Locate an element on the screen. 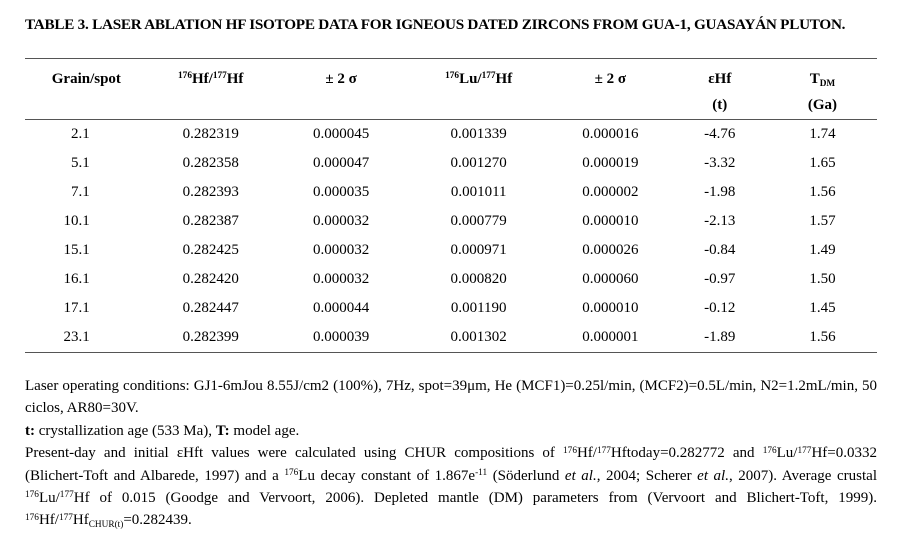 The image size is (907, 538). col-header-sublabel: (Ga) is located at coordinates (822, 105).